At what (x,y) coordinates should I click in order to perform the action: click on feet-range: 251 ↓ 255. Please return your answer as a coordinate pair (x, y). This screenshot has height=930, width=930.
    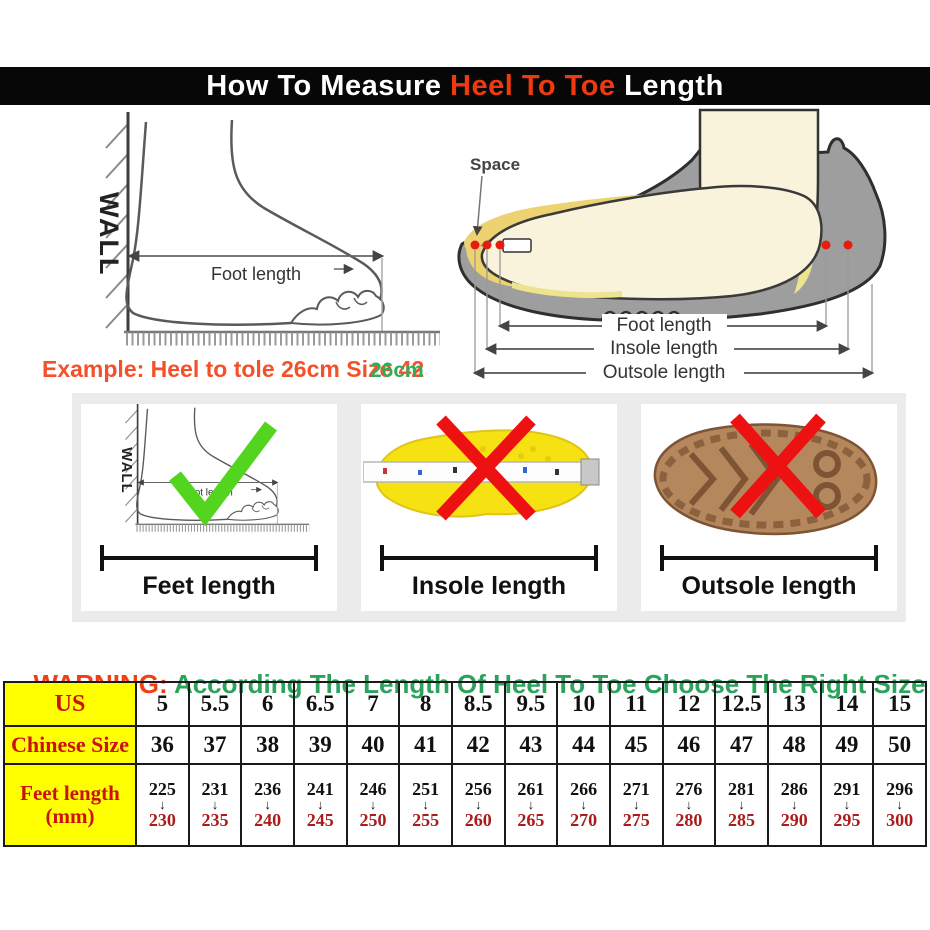
    Looking at the image, I should click on (425, 805).